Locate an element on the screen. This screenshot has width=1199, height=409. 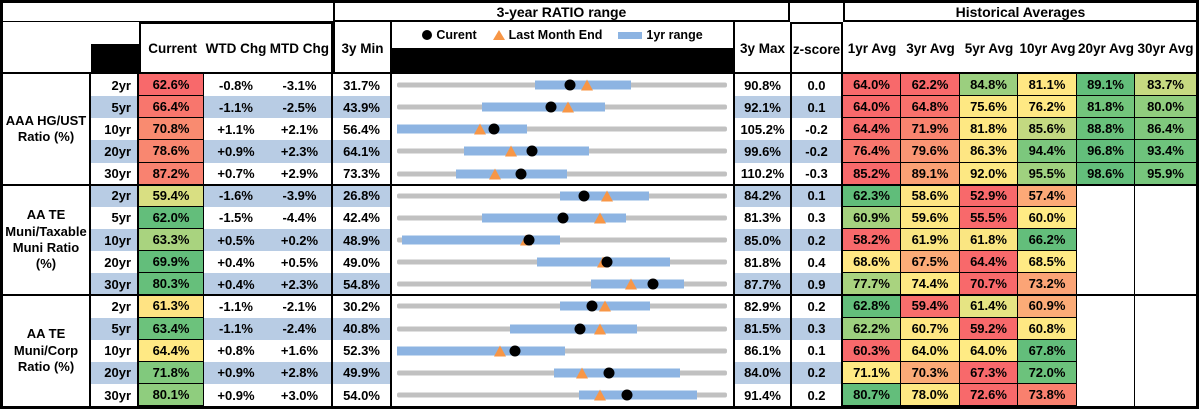
cell-tenor: 20yr is located at coordinates (115, 372).